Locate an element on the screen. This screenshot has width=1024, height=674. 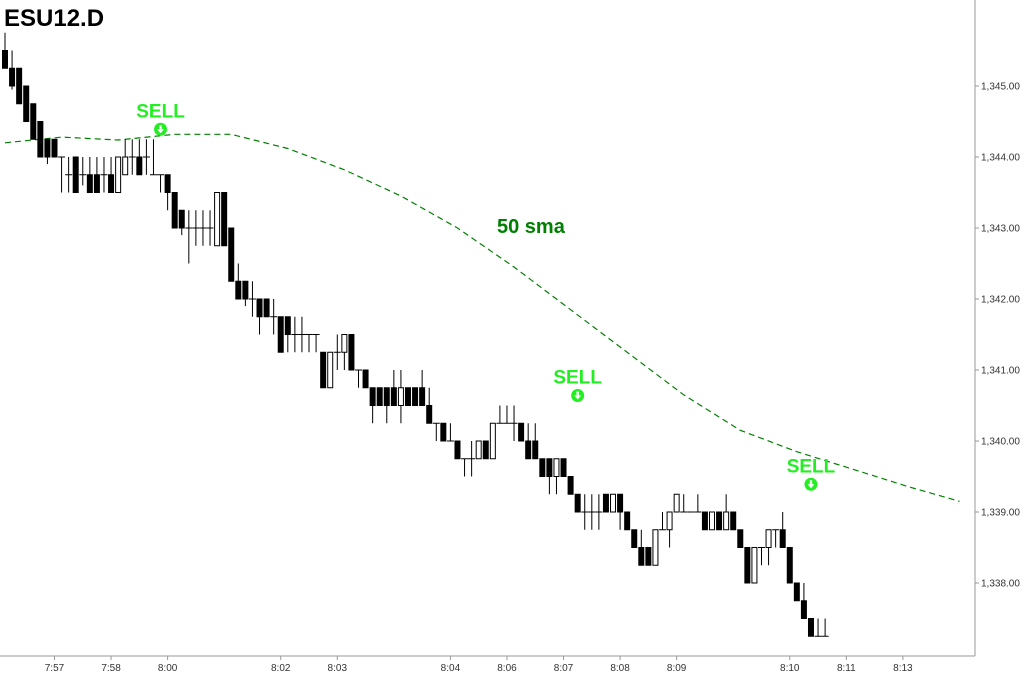
x-tick-label: 8:07 is located at coordinates (564, 668).